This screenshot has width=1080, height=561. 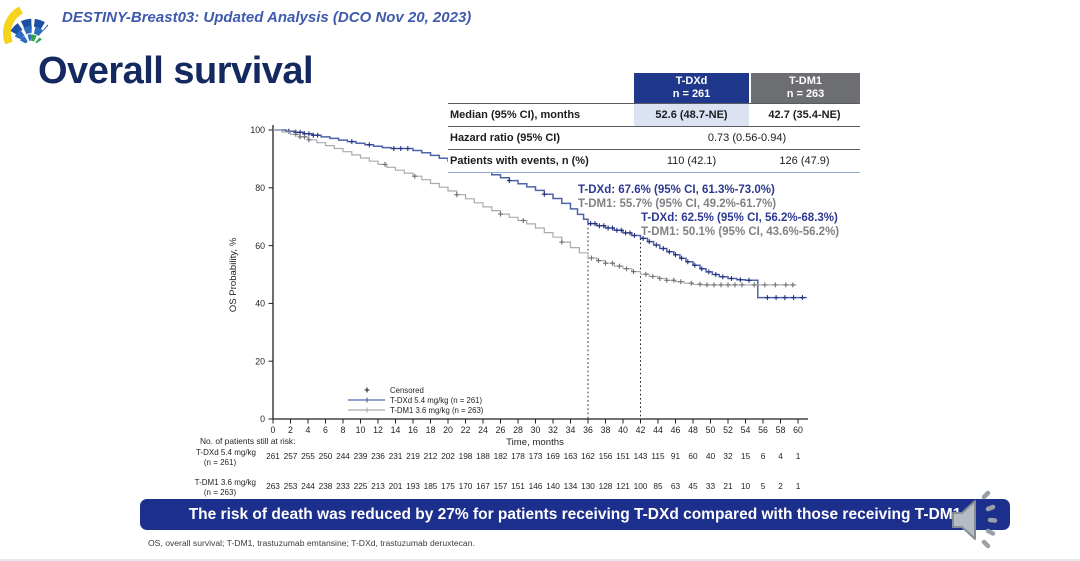 I want to click on annotation-42mo-tdxd: T-DXd: 62.5% (95% CI, 56.2%-68.3%), so click(x=739, y=218).